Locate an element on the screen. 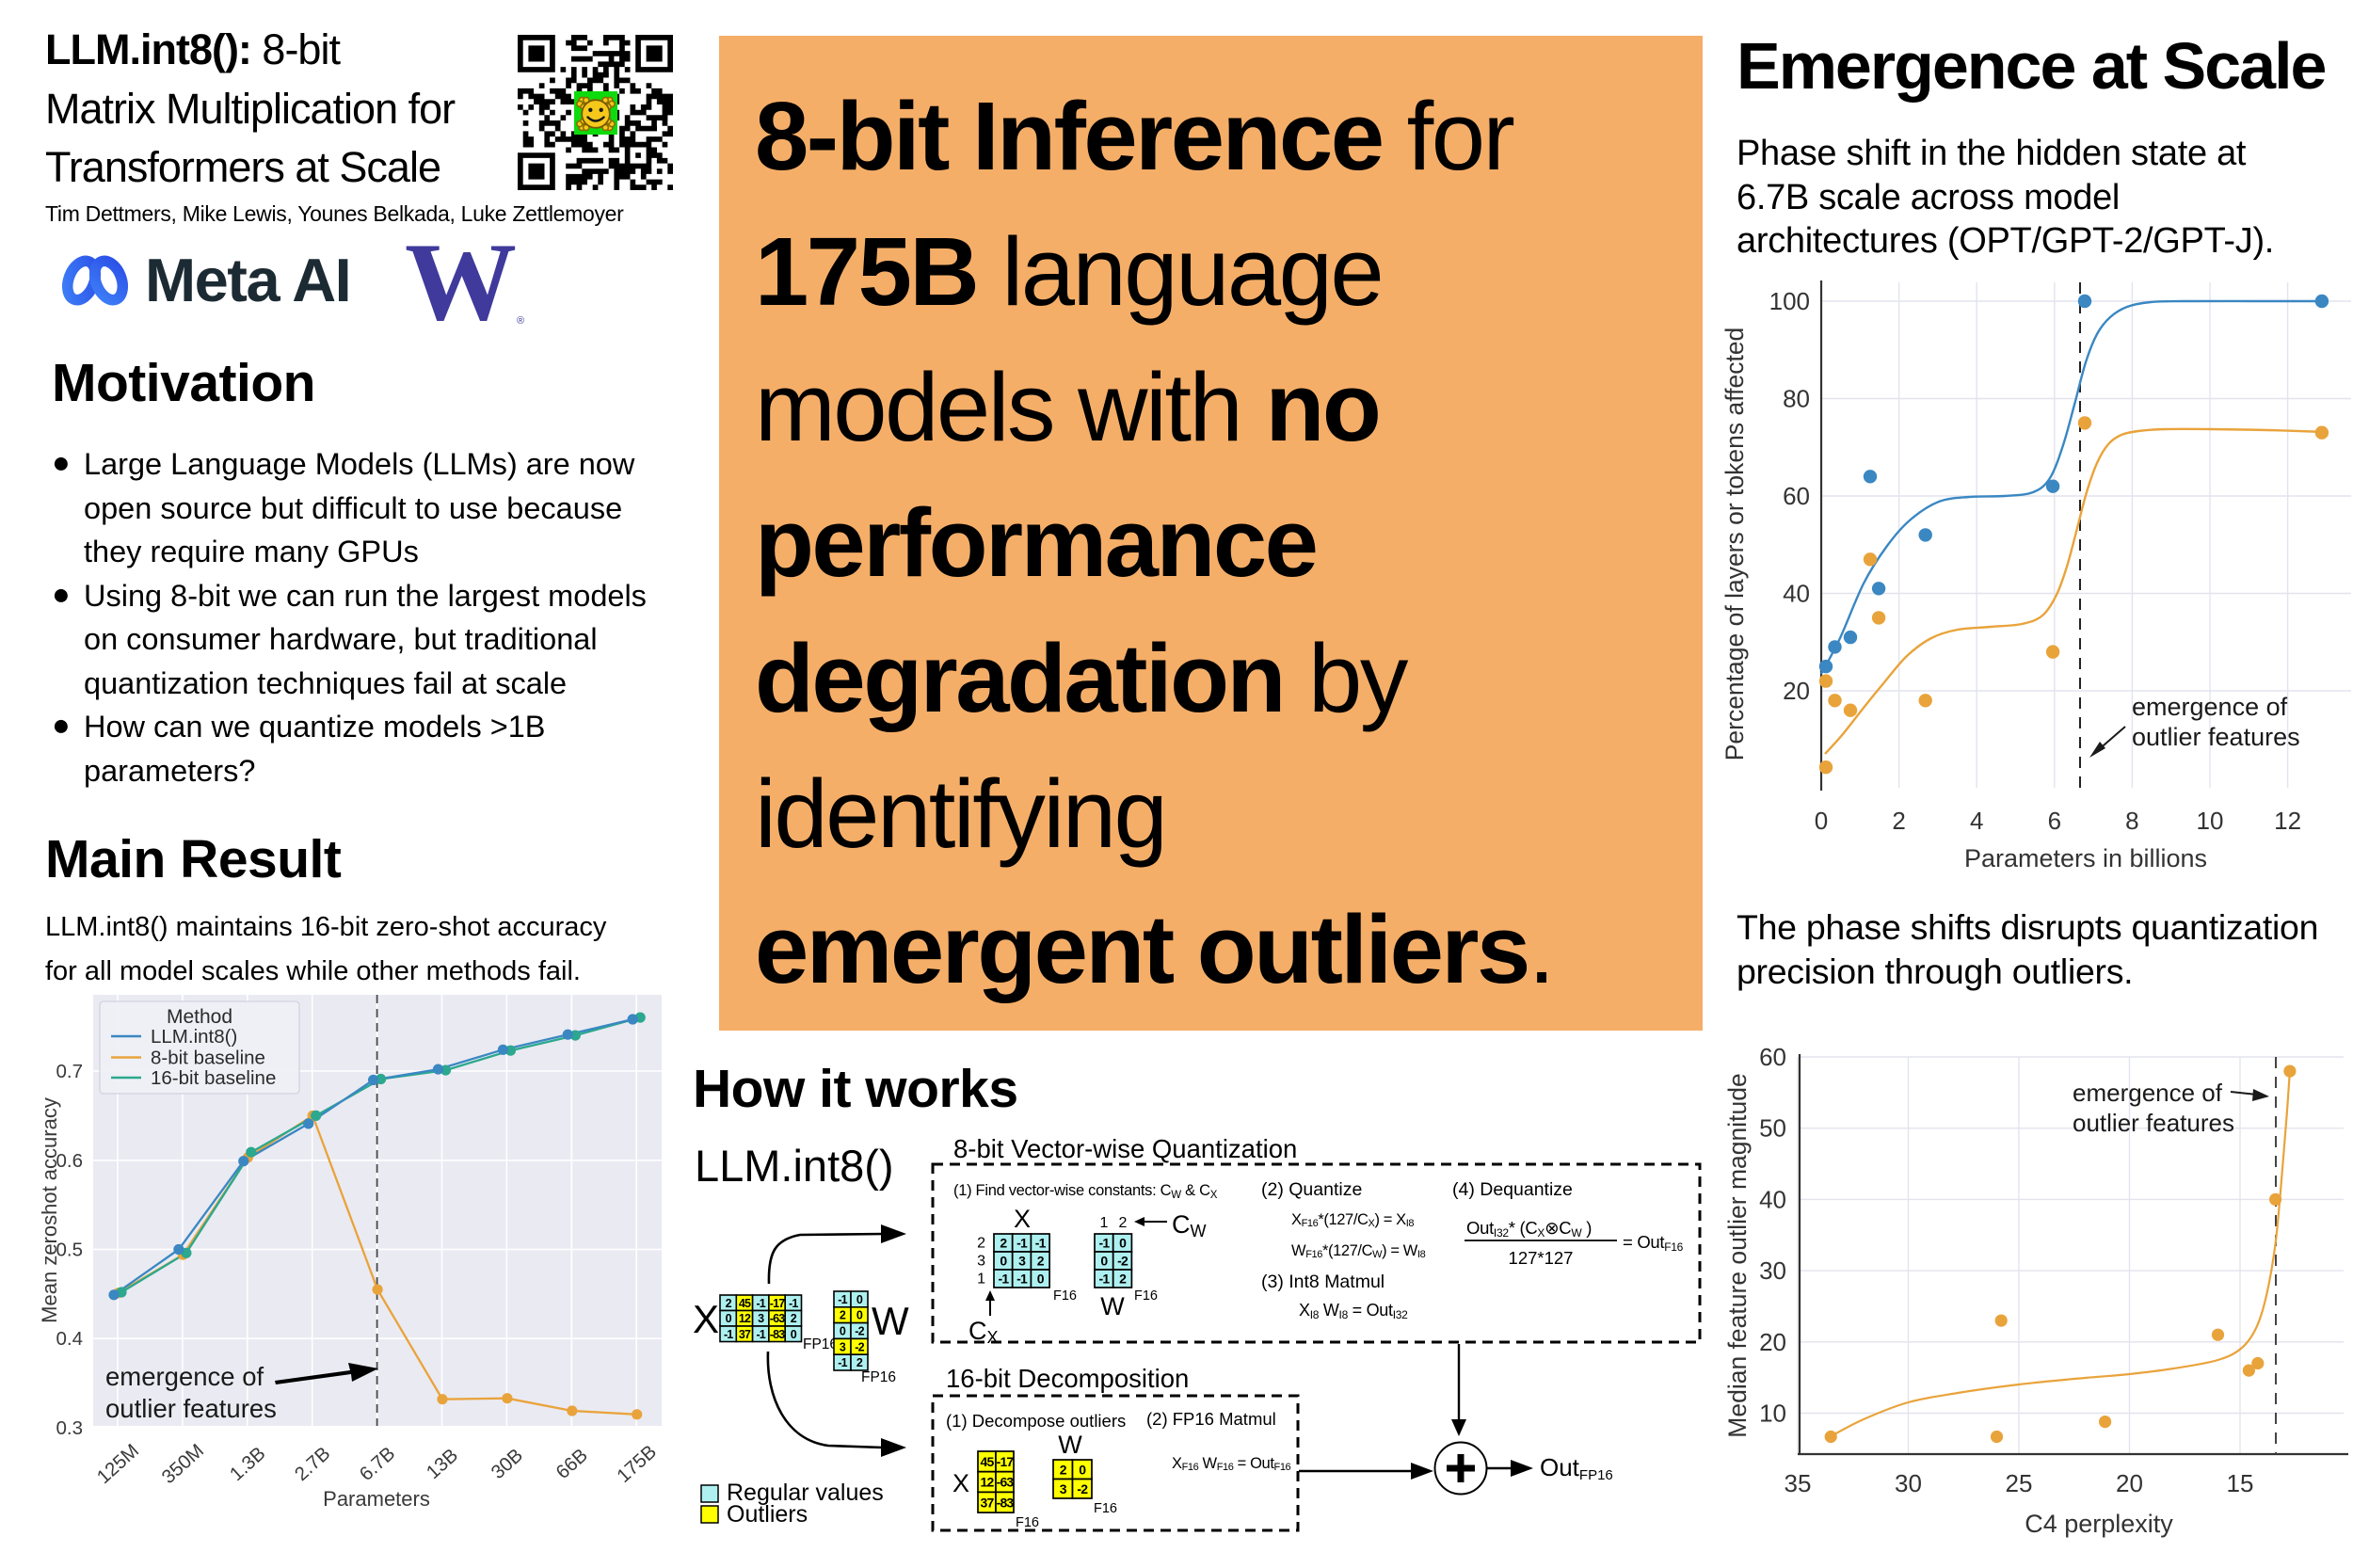  svg-text: (2) Quantize is located at coordinates (1311, 1189).